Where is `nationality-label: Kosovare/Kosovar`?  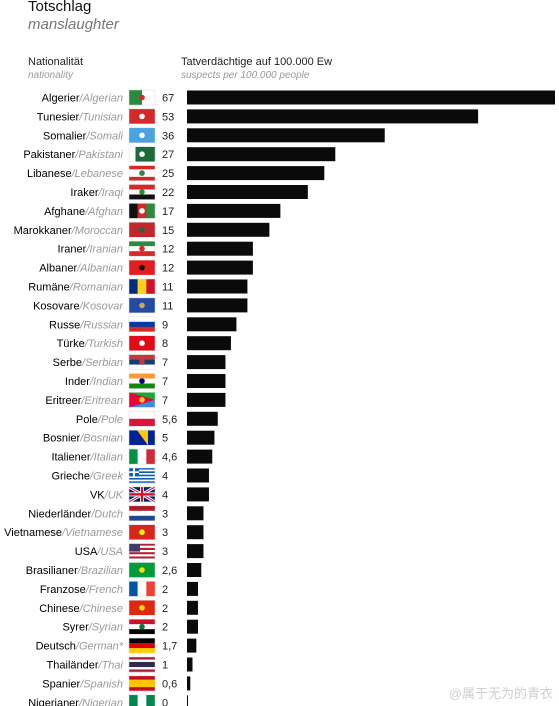
nationality-label: Kosovare/Kosovar is located at coordinates (78, 306).